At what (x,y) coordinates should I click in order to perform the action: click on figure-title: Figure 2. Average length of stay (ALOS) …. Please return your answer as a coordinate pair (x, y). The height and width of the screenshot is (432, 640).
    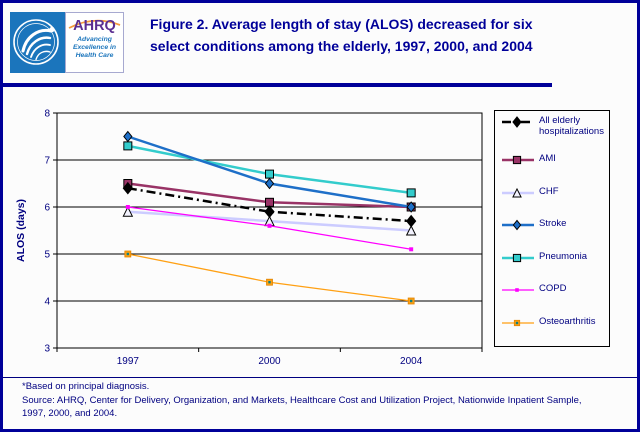
    Looking at the image, I should click on (393, 35).